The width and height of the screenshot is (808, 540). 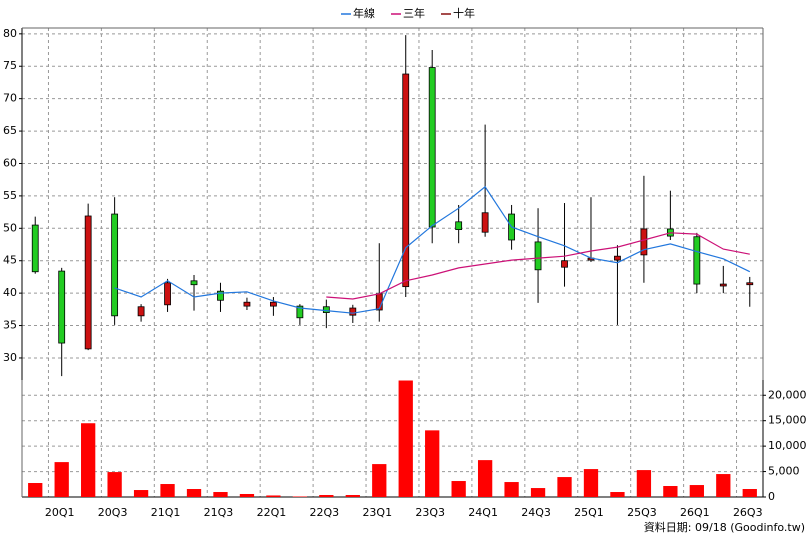 I want to click on x-tick-label: 23Q3, so click(x=430, y=512).